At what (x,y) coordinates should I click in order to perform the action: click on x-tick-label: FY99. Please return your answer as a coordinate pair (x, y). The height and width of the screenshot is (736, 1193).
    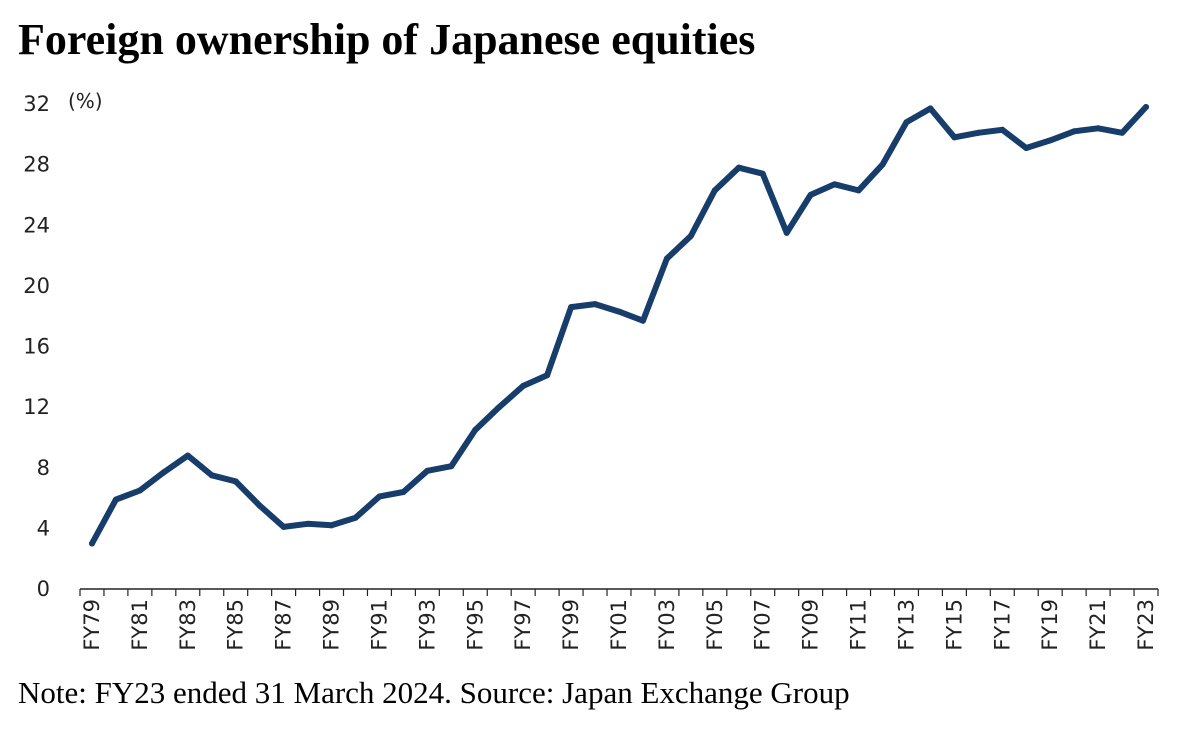
    Looking at the image, I should click on (571, 625).